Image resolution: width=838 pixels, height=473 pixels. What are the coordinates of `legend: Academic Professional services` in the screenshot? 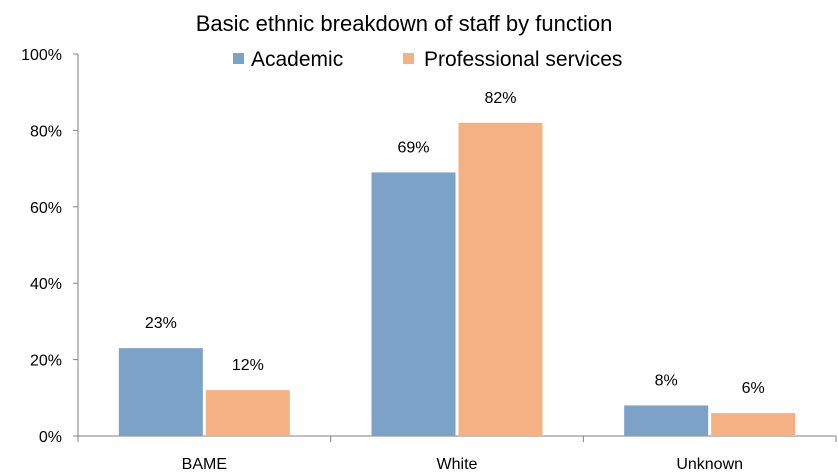 It's located at (427, 59).